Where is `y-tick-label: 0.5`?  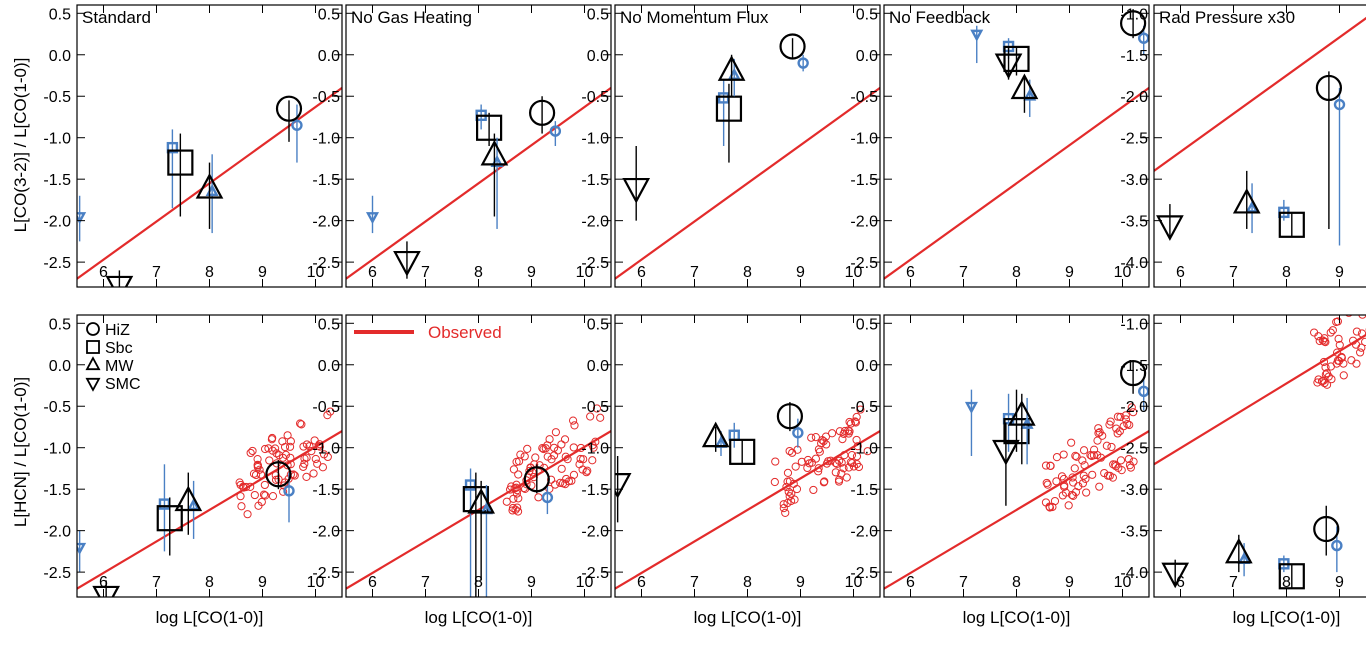
y-tick-label: 0.5 is located at coordinates (598, 324).